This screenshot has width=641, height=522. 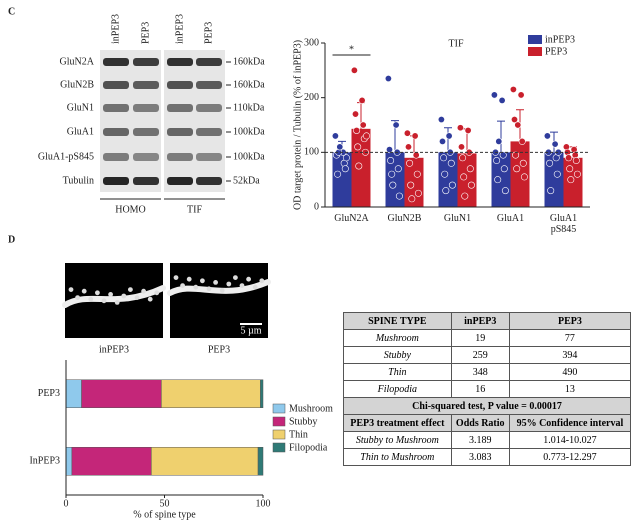 What do you see at coordinates (510, 218) in the screenshot?
I see `x-tick-label: GluA1` at bounding box center [510, 218].